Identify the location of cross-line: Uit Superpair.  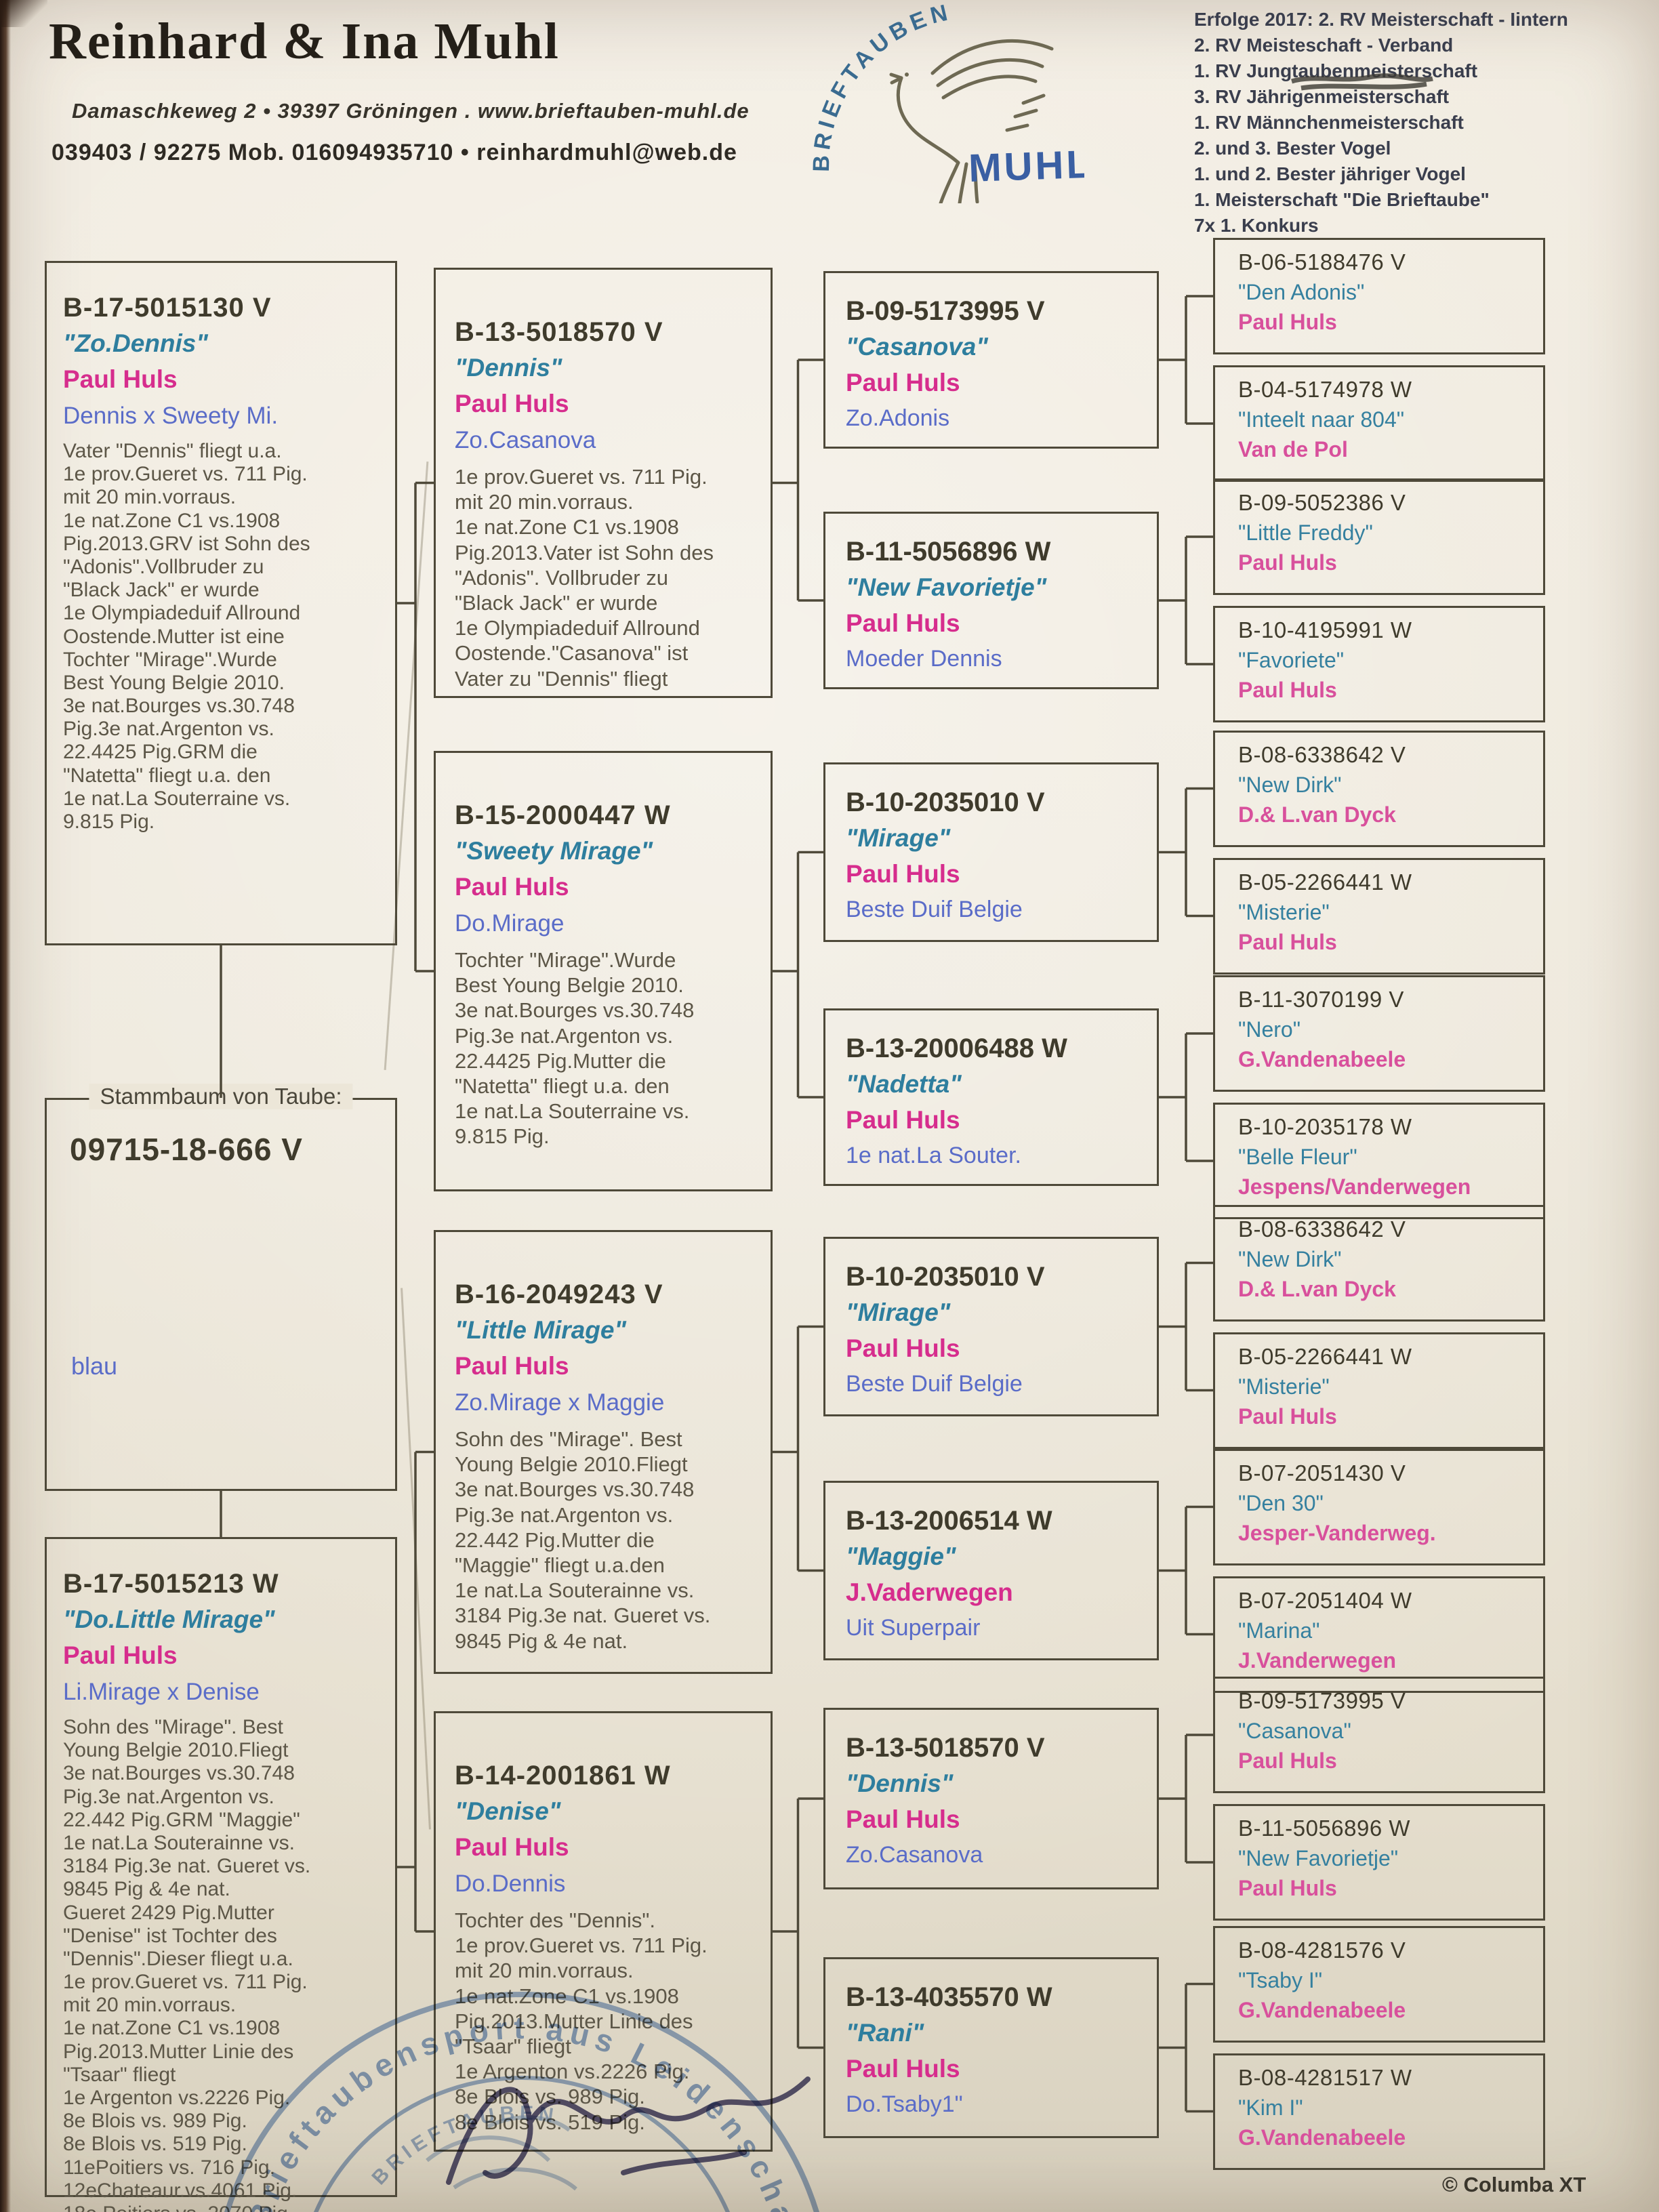
(914, 1628).